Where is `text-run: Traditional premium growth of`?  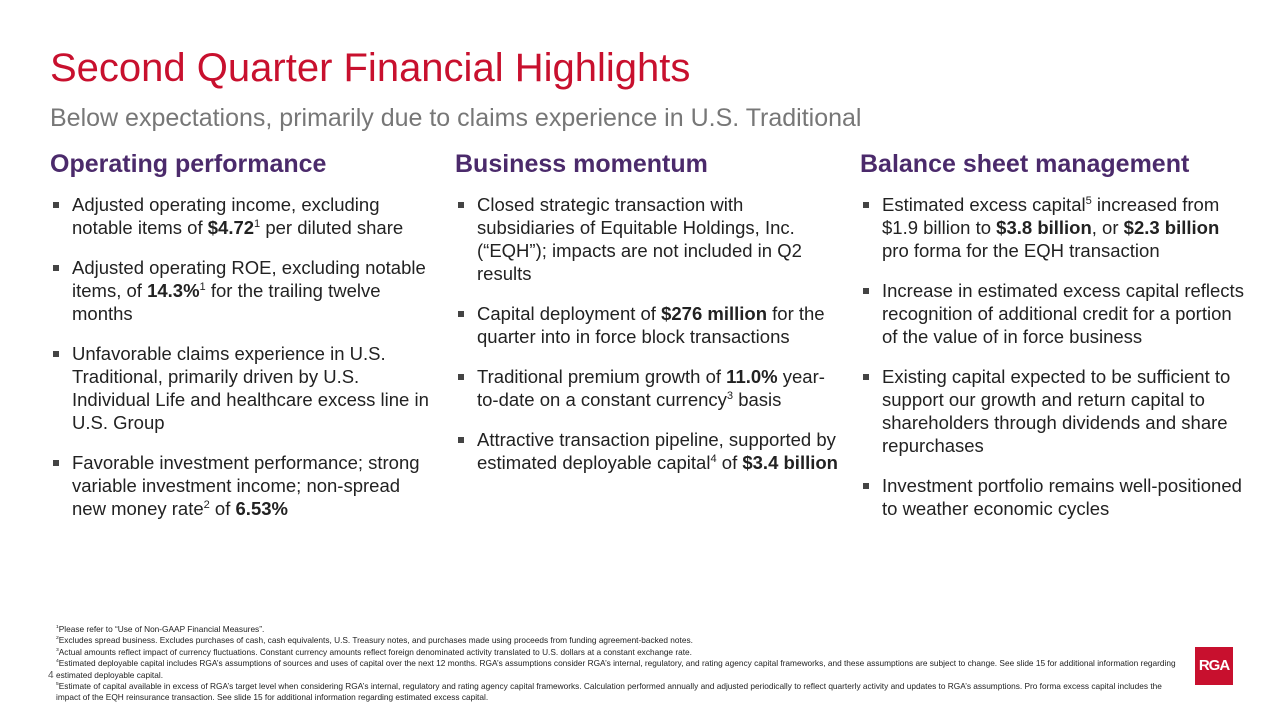 text-run: Traditional premium growth of is located at coordinates (602, 376).